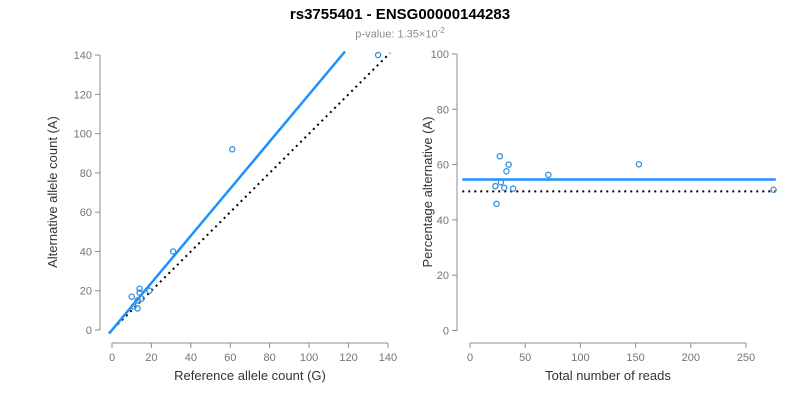 Image resolution: width=800 pixels, height=400 pixels. Describe the element at coordinates (348, 358) in the screenshot. I see `x-tick-label: 120` at that location.